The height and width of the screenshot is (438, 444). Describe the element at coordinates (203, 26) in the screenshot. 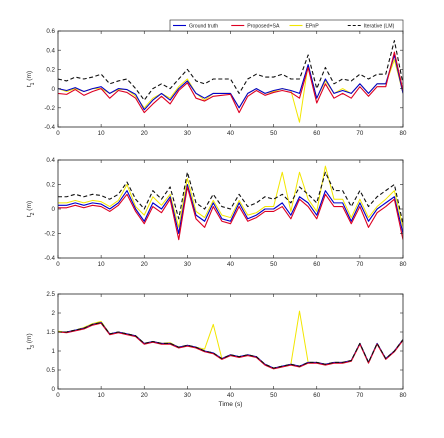

I see `legend-entry: Ground truth` at that location.